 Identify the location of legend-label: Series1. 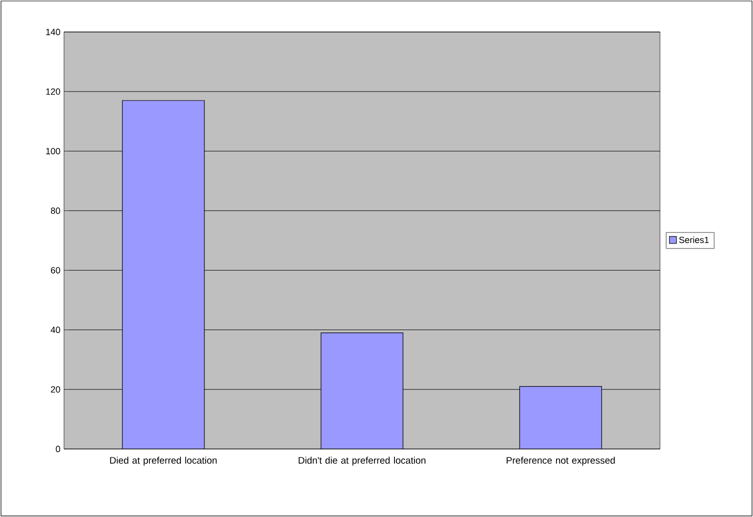
(694, 240).